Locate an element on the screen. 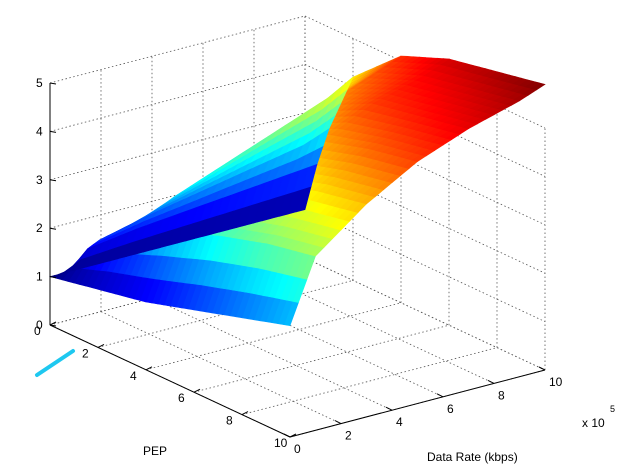  z-tick-label: 5 is located at coordinates (39, 83).